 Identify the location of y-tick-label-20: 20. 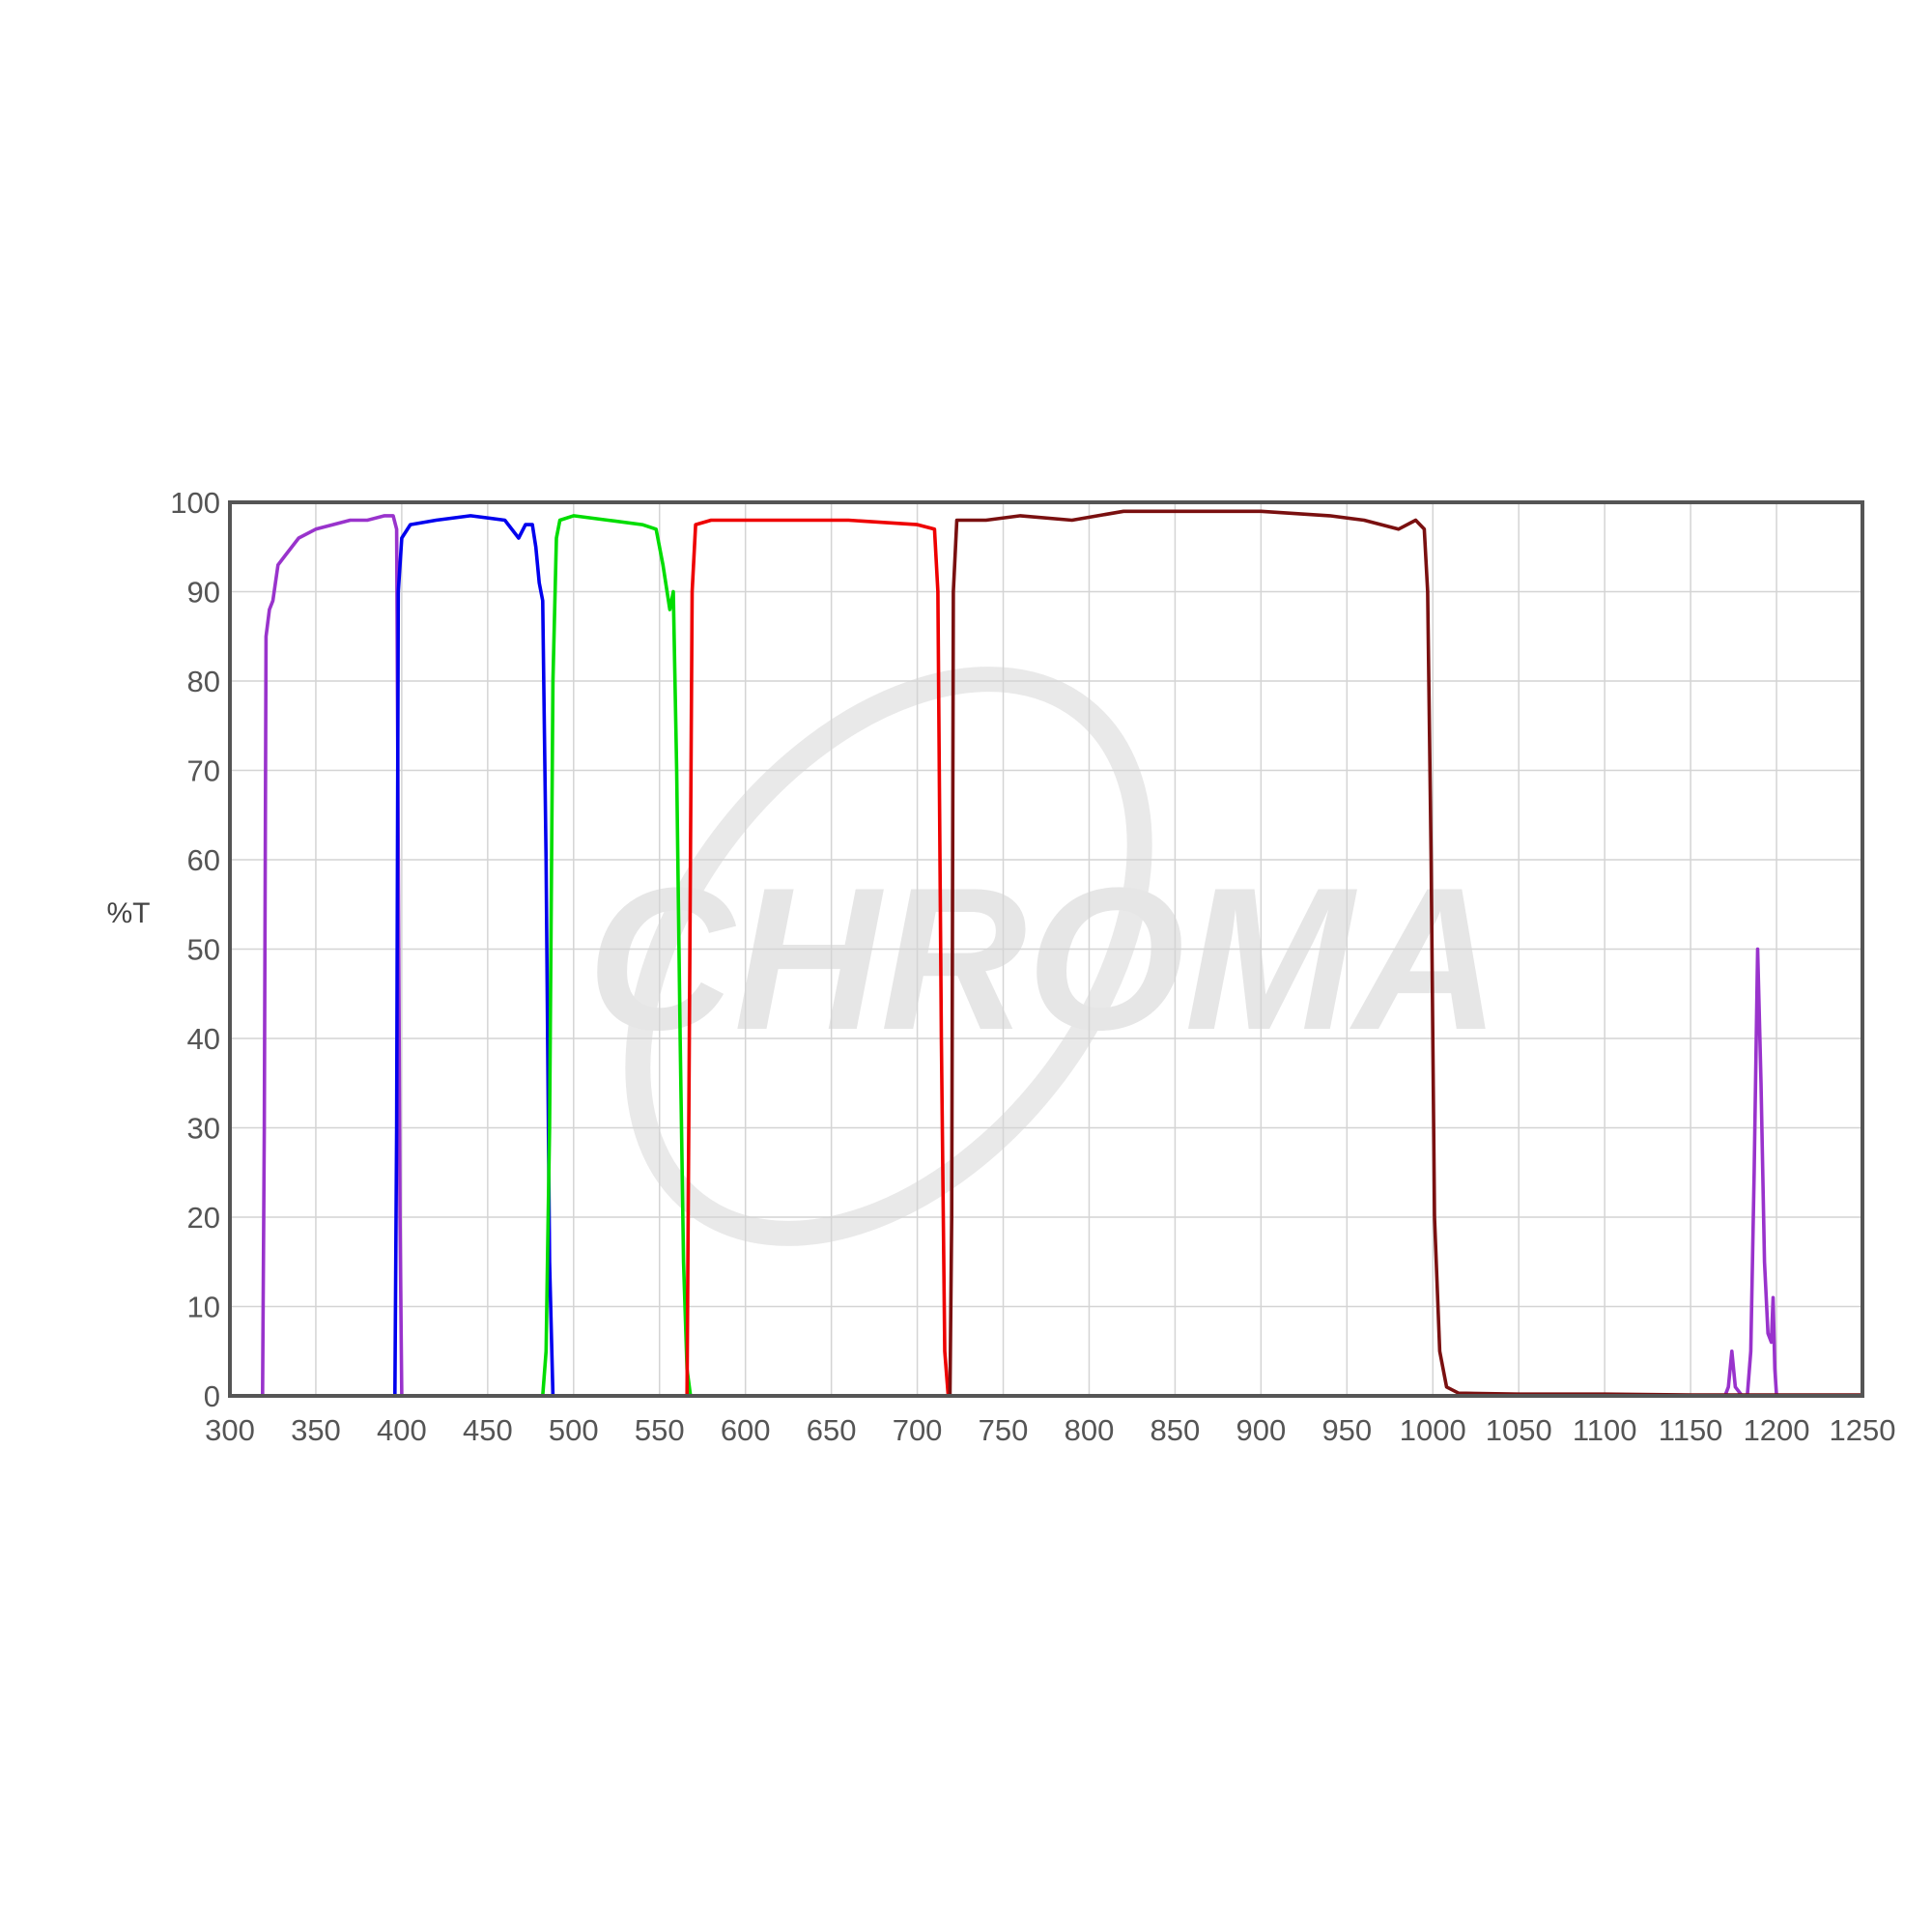
(203, 1218).